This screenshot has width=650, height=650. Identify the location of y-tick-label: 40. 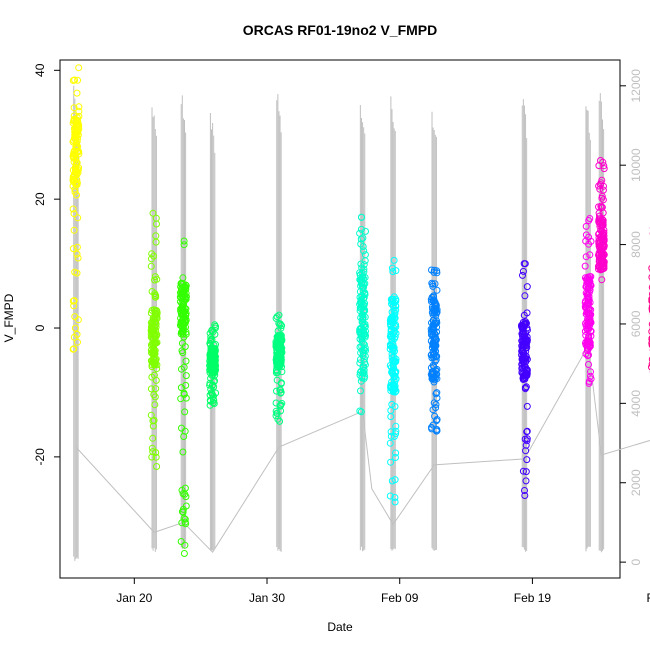
(40, 70).